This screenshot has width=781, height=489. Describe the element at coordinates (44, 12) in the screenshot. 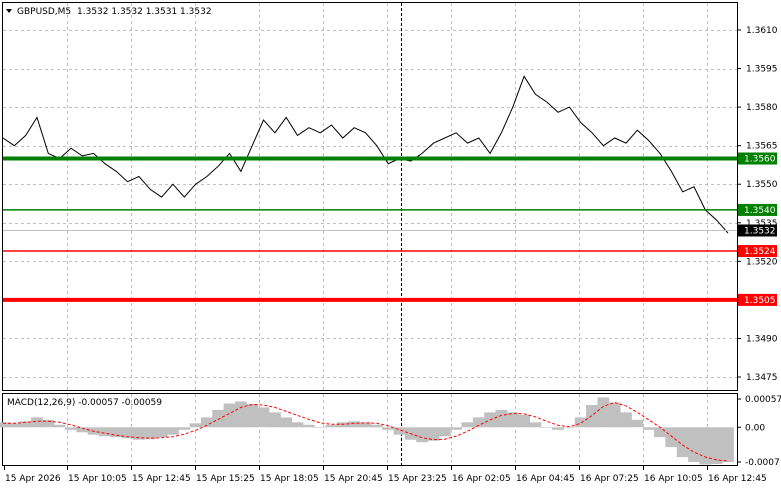

I see `symbol-label: GBPUSD,M5` at that location.